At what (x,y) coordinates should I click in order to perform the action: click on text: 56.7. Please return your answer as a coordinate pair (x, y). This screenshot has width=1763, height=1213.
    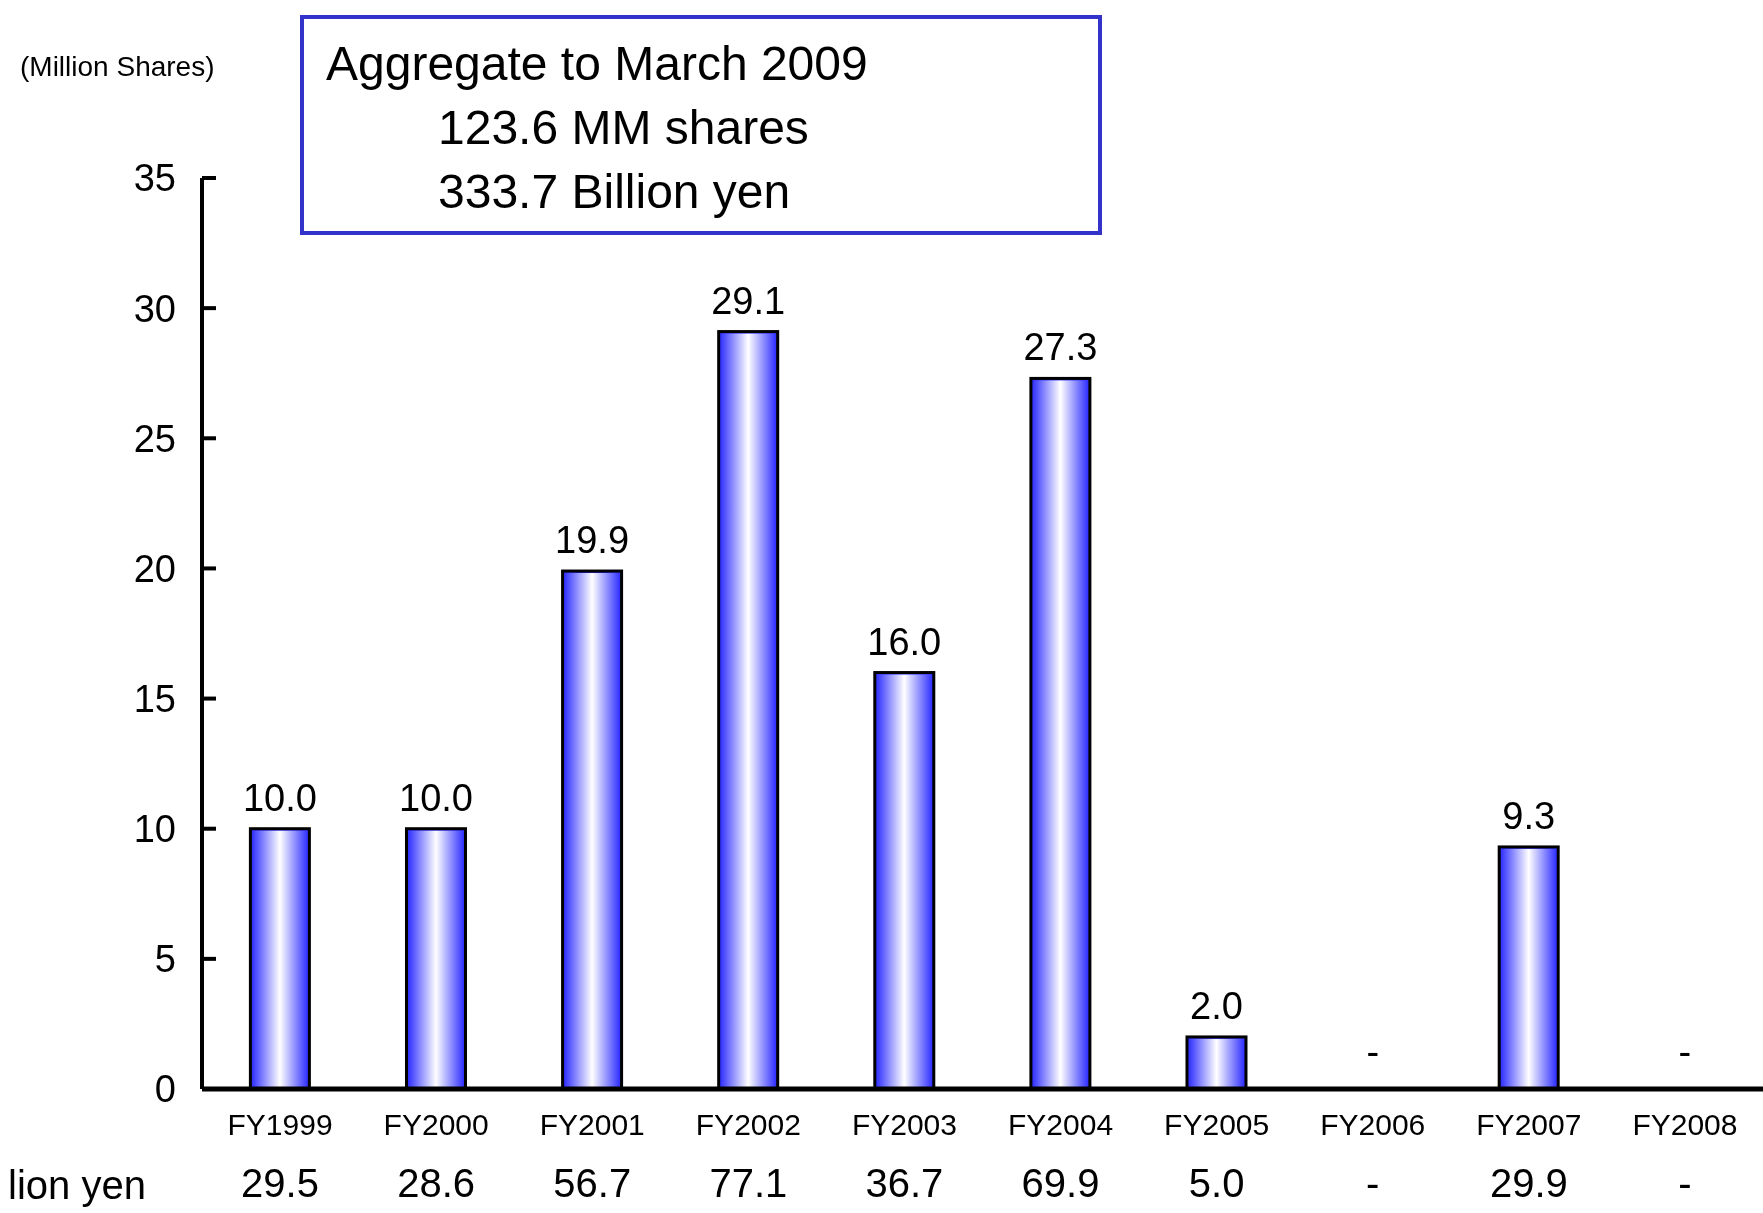
    Looking at the image, I should click on (592, 1183).